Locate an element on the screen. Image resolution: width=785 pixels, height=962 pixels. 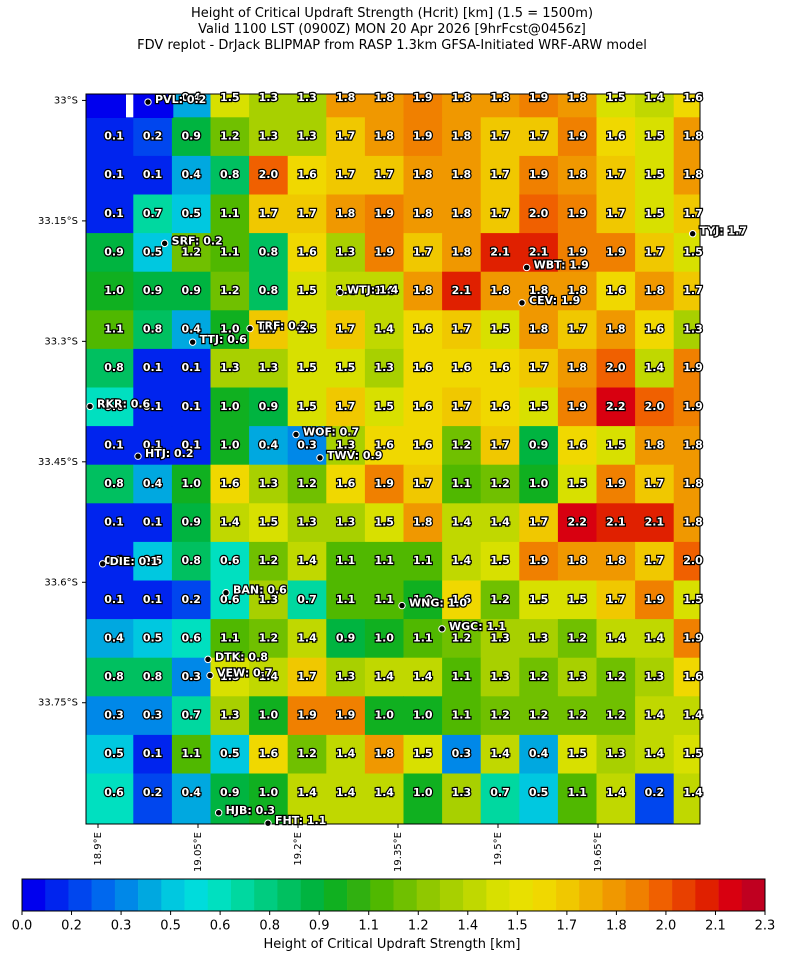
colorbar-tick-label: 1.1 is located at coordinates (368, 926).